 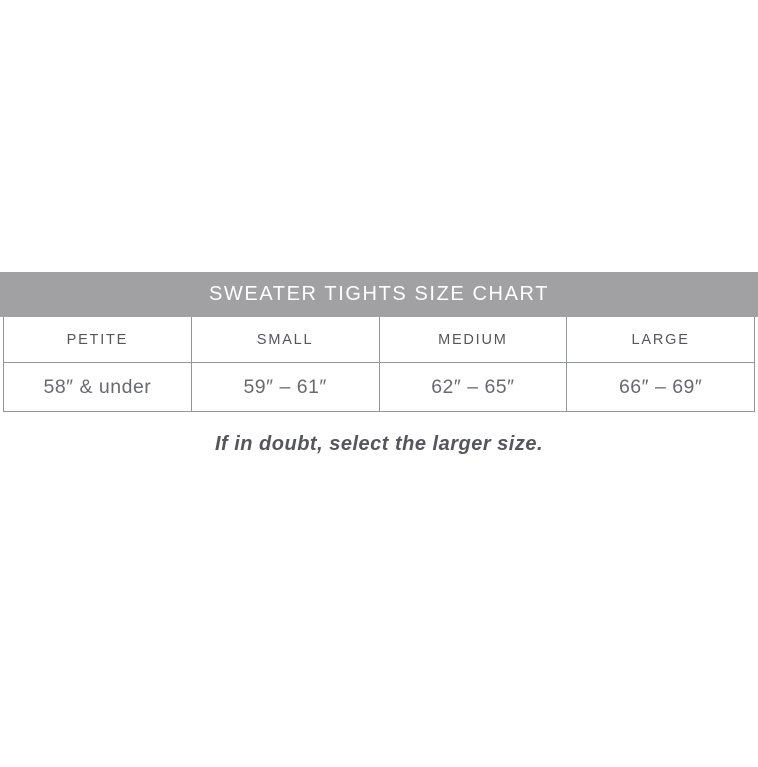 I want to click on size-chart-header-row: PETITE SMALL MEDIUM LARGE, so click(x=379, y=340).